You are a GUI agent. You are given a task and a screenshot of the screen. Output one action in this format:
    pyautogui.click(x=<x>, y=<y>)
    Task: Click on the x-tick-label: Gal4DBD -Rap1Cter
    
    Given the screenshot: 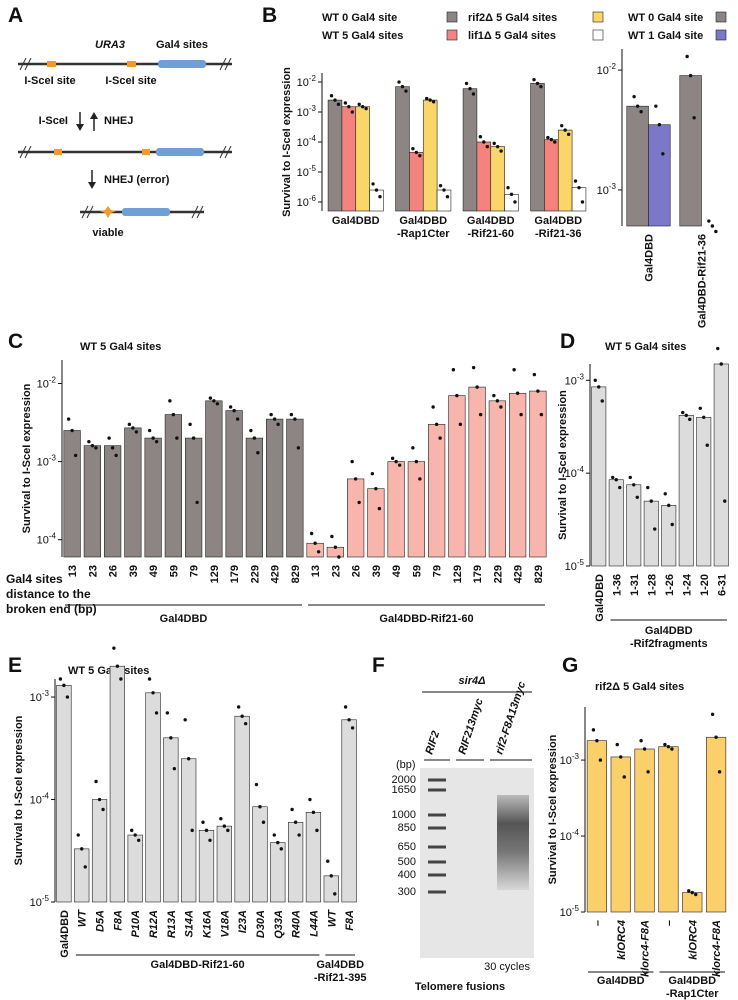 What is the action you would take?
    pyautogui.click(x=423, y=227)
    